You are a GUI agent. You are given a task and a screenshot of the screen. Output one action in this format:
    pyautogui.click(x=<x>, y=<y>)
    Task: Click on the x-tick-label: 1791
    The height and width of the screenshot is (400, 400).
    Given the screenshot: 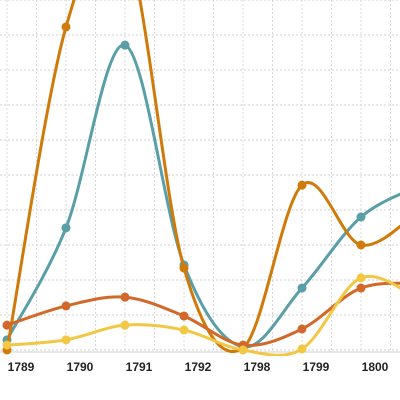 What is the action you would take?
    pyautogui.click(x=139, y=367)
    